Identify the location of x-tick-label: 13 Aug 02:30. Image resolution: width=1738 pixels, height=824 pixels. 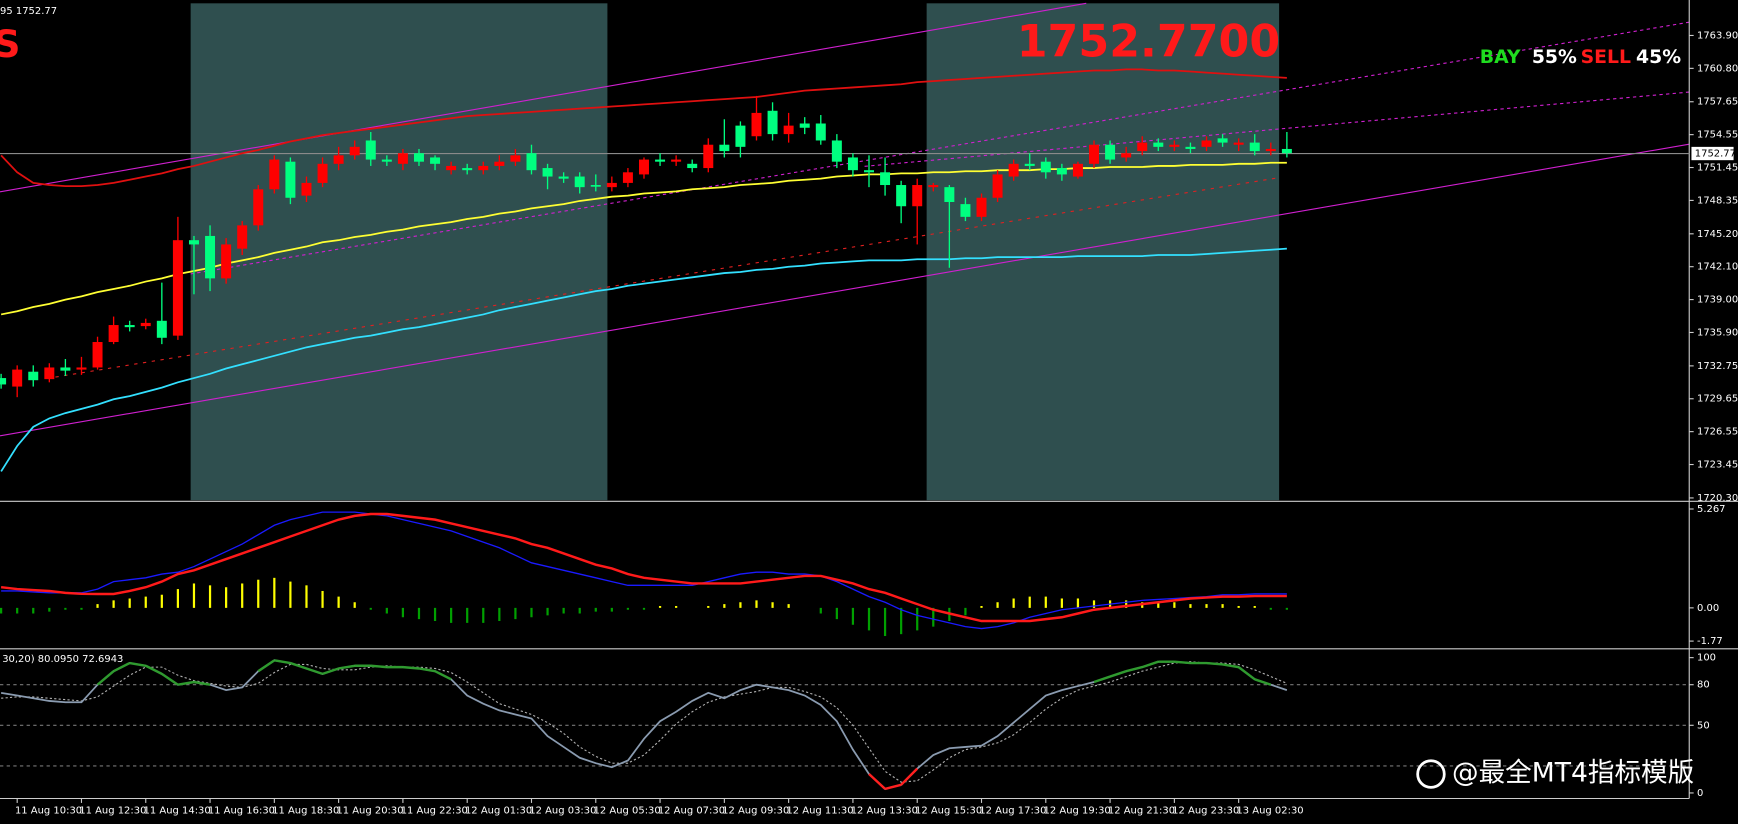
(1269, 811).